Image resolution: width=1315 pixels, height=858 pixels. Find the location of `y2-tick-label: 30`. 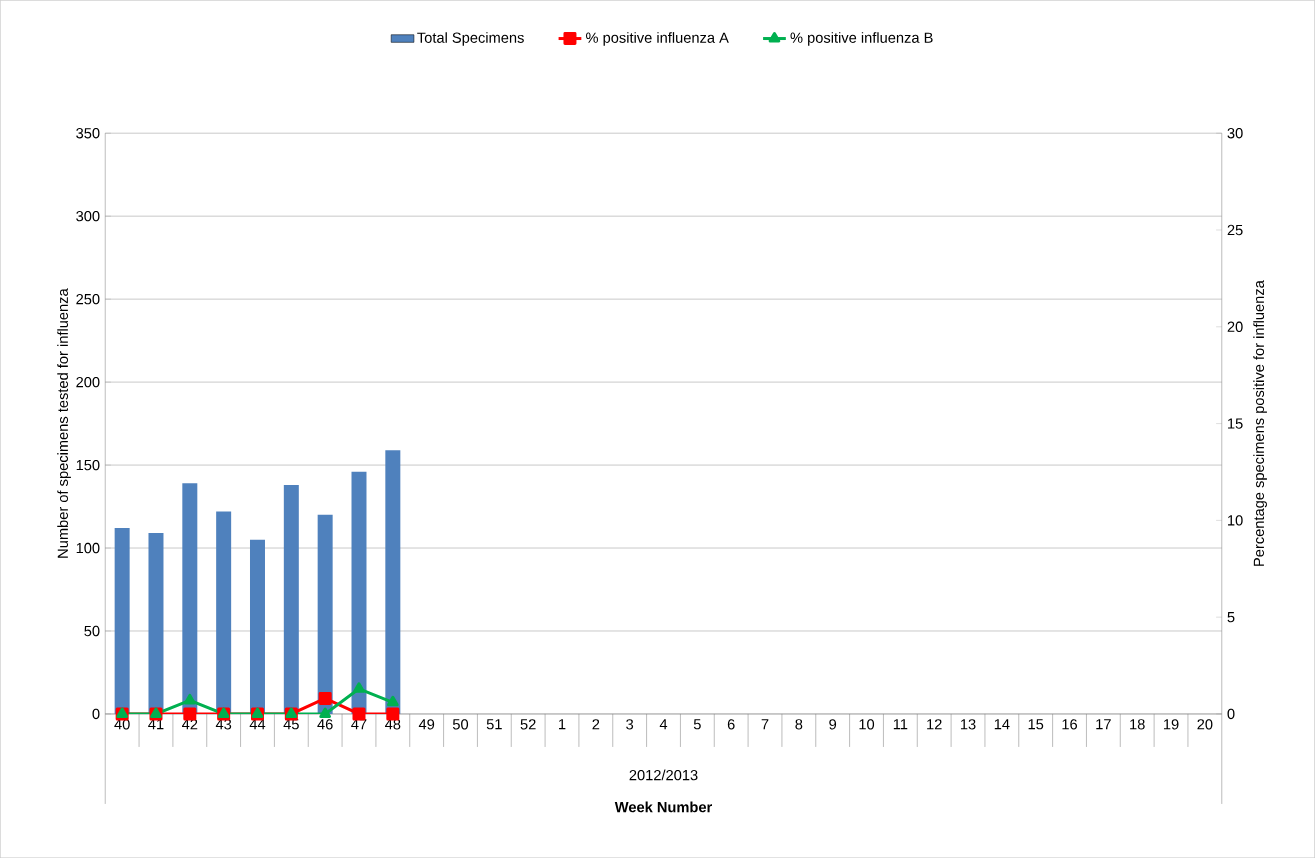

y2-tick-label: 30 is located at coordinates (1235, 133).